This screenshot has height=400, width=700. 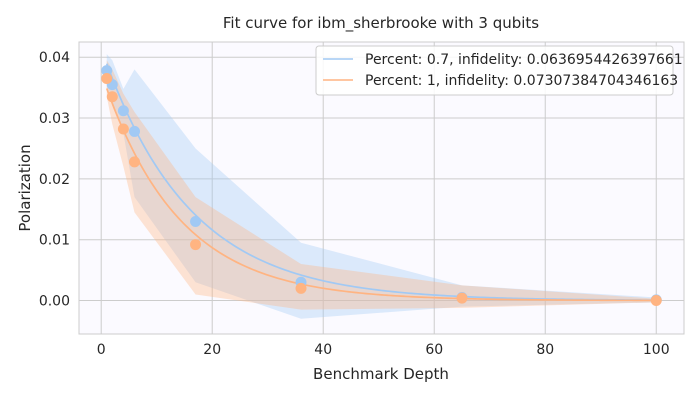 I want to click on y-axis-ticks: 0.00 0.01 0.02 0.03 0.04, so click(x=54, y=179).